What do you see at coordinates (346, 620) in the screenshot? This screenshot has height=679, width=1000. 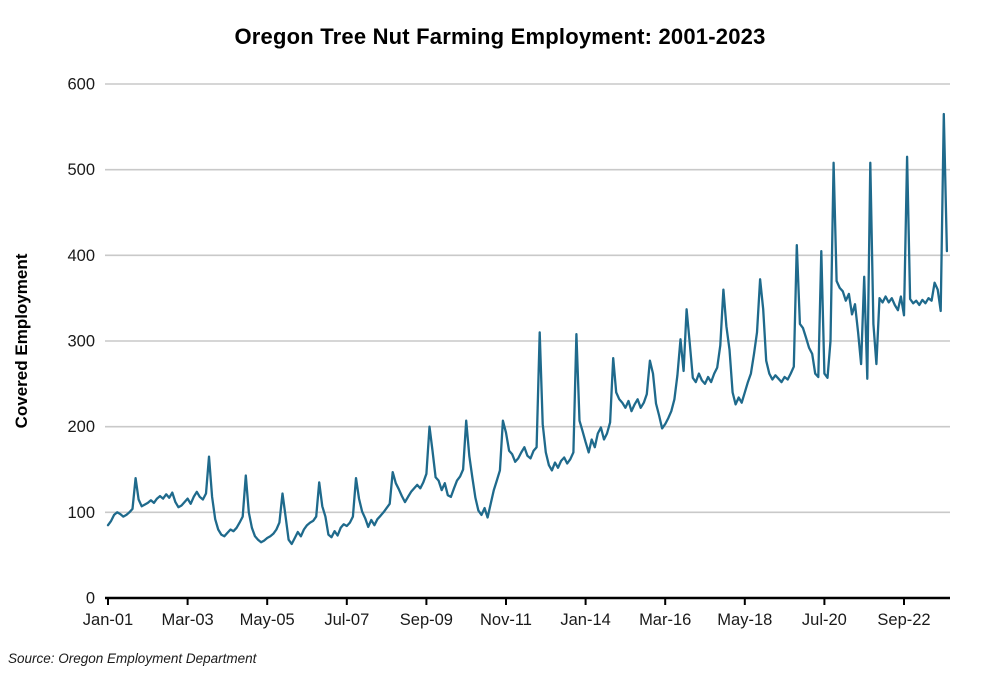 I see `x-tick-label: Jul-07` at bounding box center [346, 620].